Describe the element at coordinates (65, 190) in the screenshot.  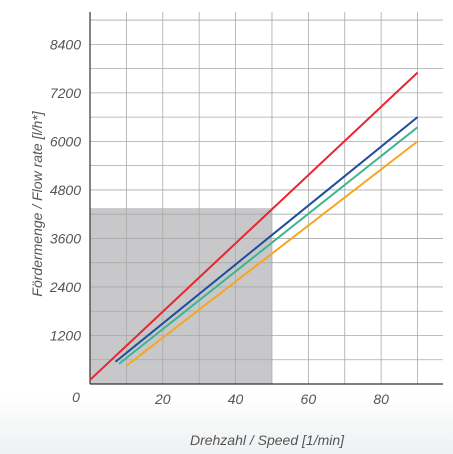
I see `y-tick-label: 4800` at that location.